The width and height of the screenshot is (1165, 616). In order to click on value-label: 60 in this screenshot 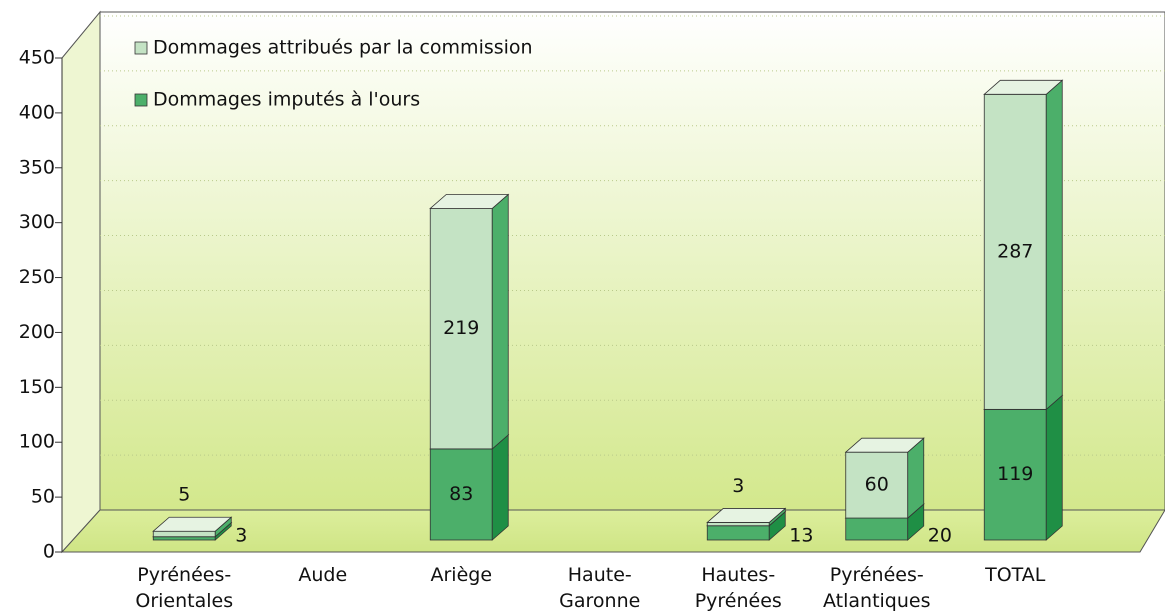, I will do `click(877, 485)`.